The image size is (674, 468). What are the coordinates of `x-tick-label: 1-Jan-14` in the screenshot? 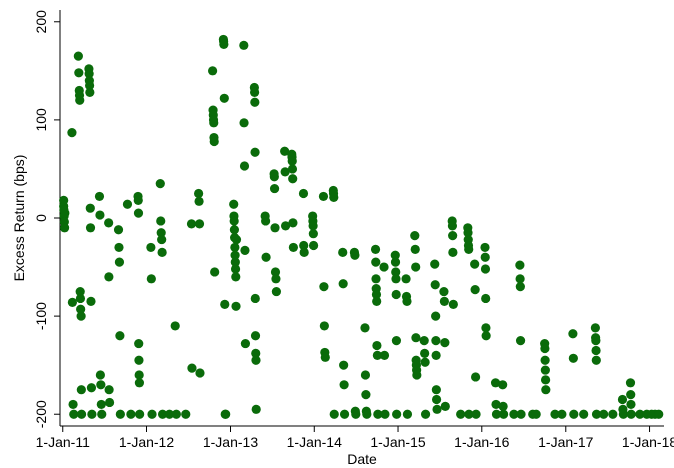 It's located at (314, 442).